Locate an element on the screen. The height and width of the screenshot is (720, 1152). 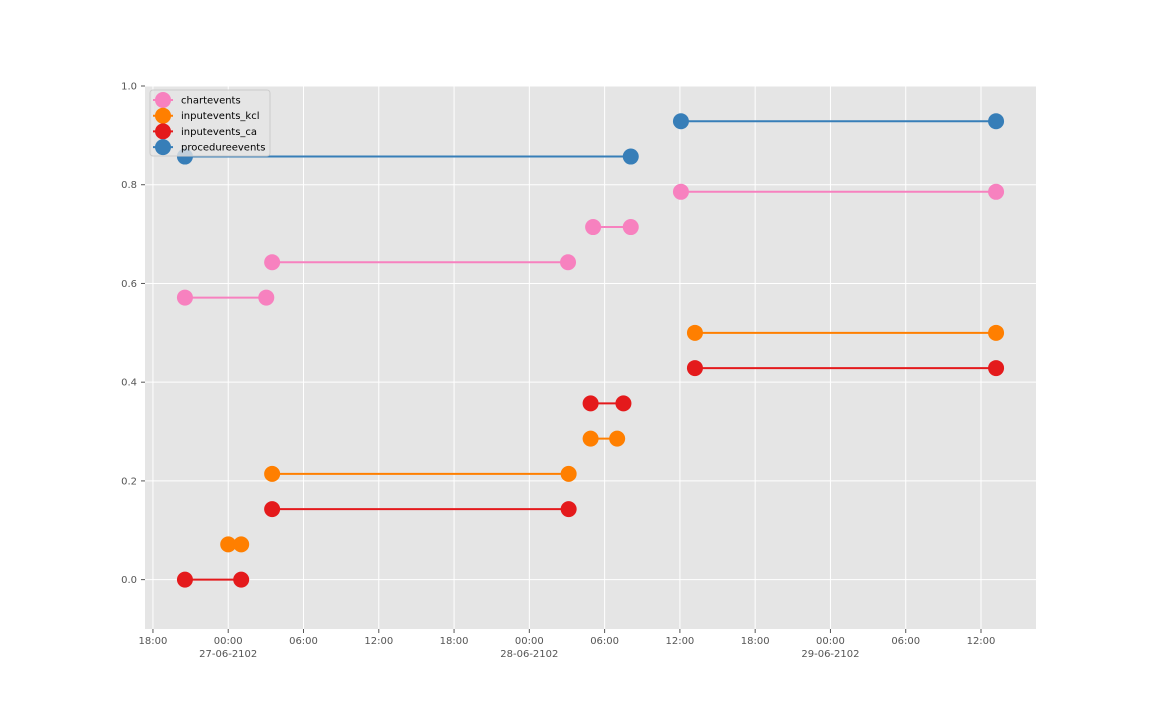
legend-label: chartevents is located at coordinates (211, 101).